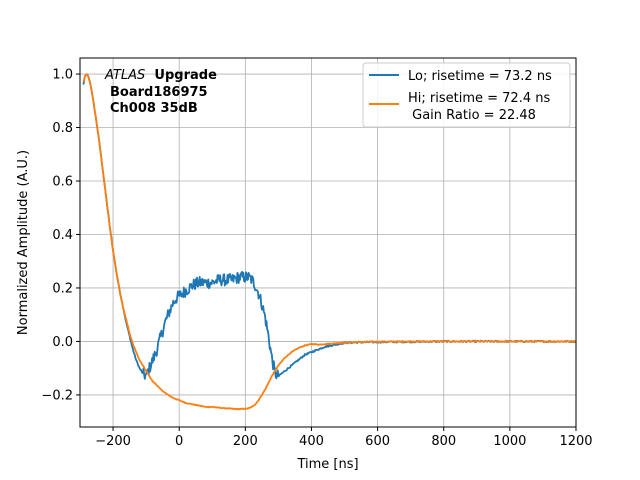 This screenshot has height=480, width=640. What do you see at coordinates (57, 395) in the screenshot?
I see `y-tick-label: −0.2` at bounding box center [57, 395].